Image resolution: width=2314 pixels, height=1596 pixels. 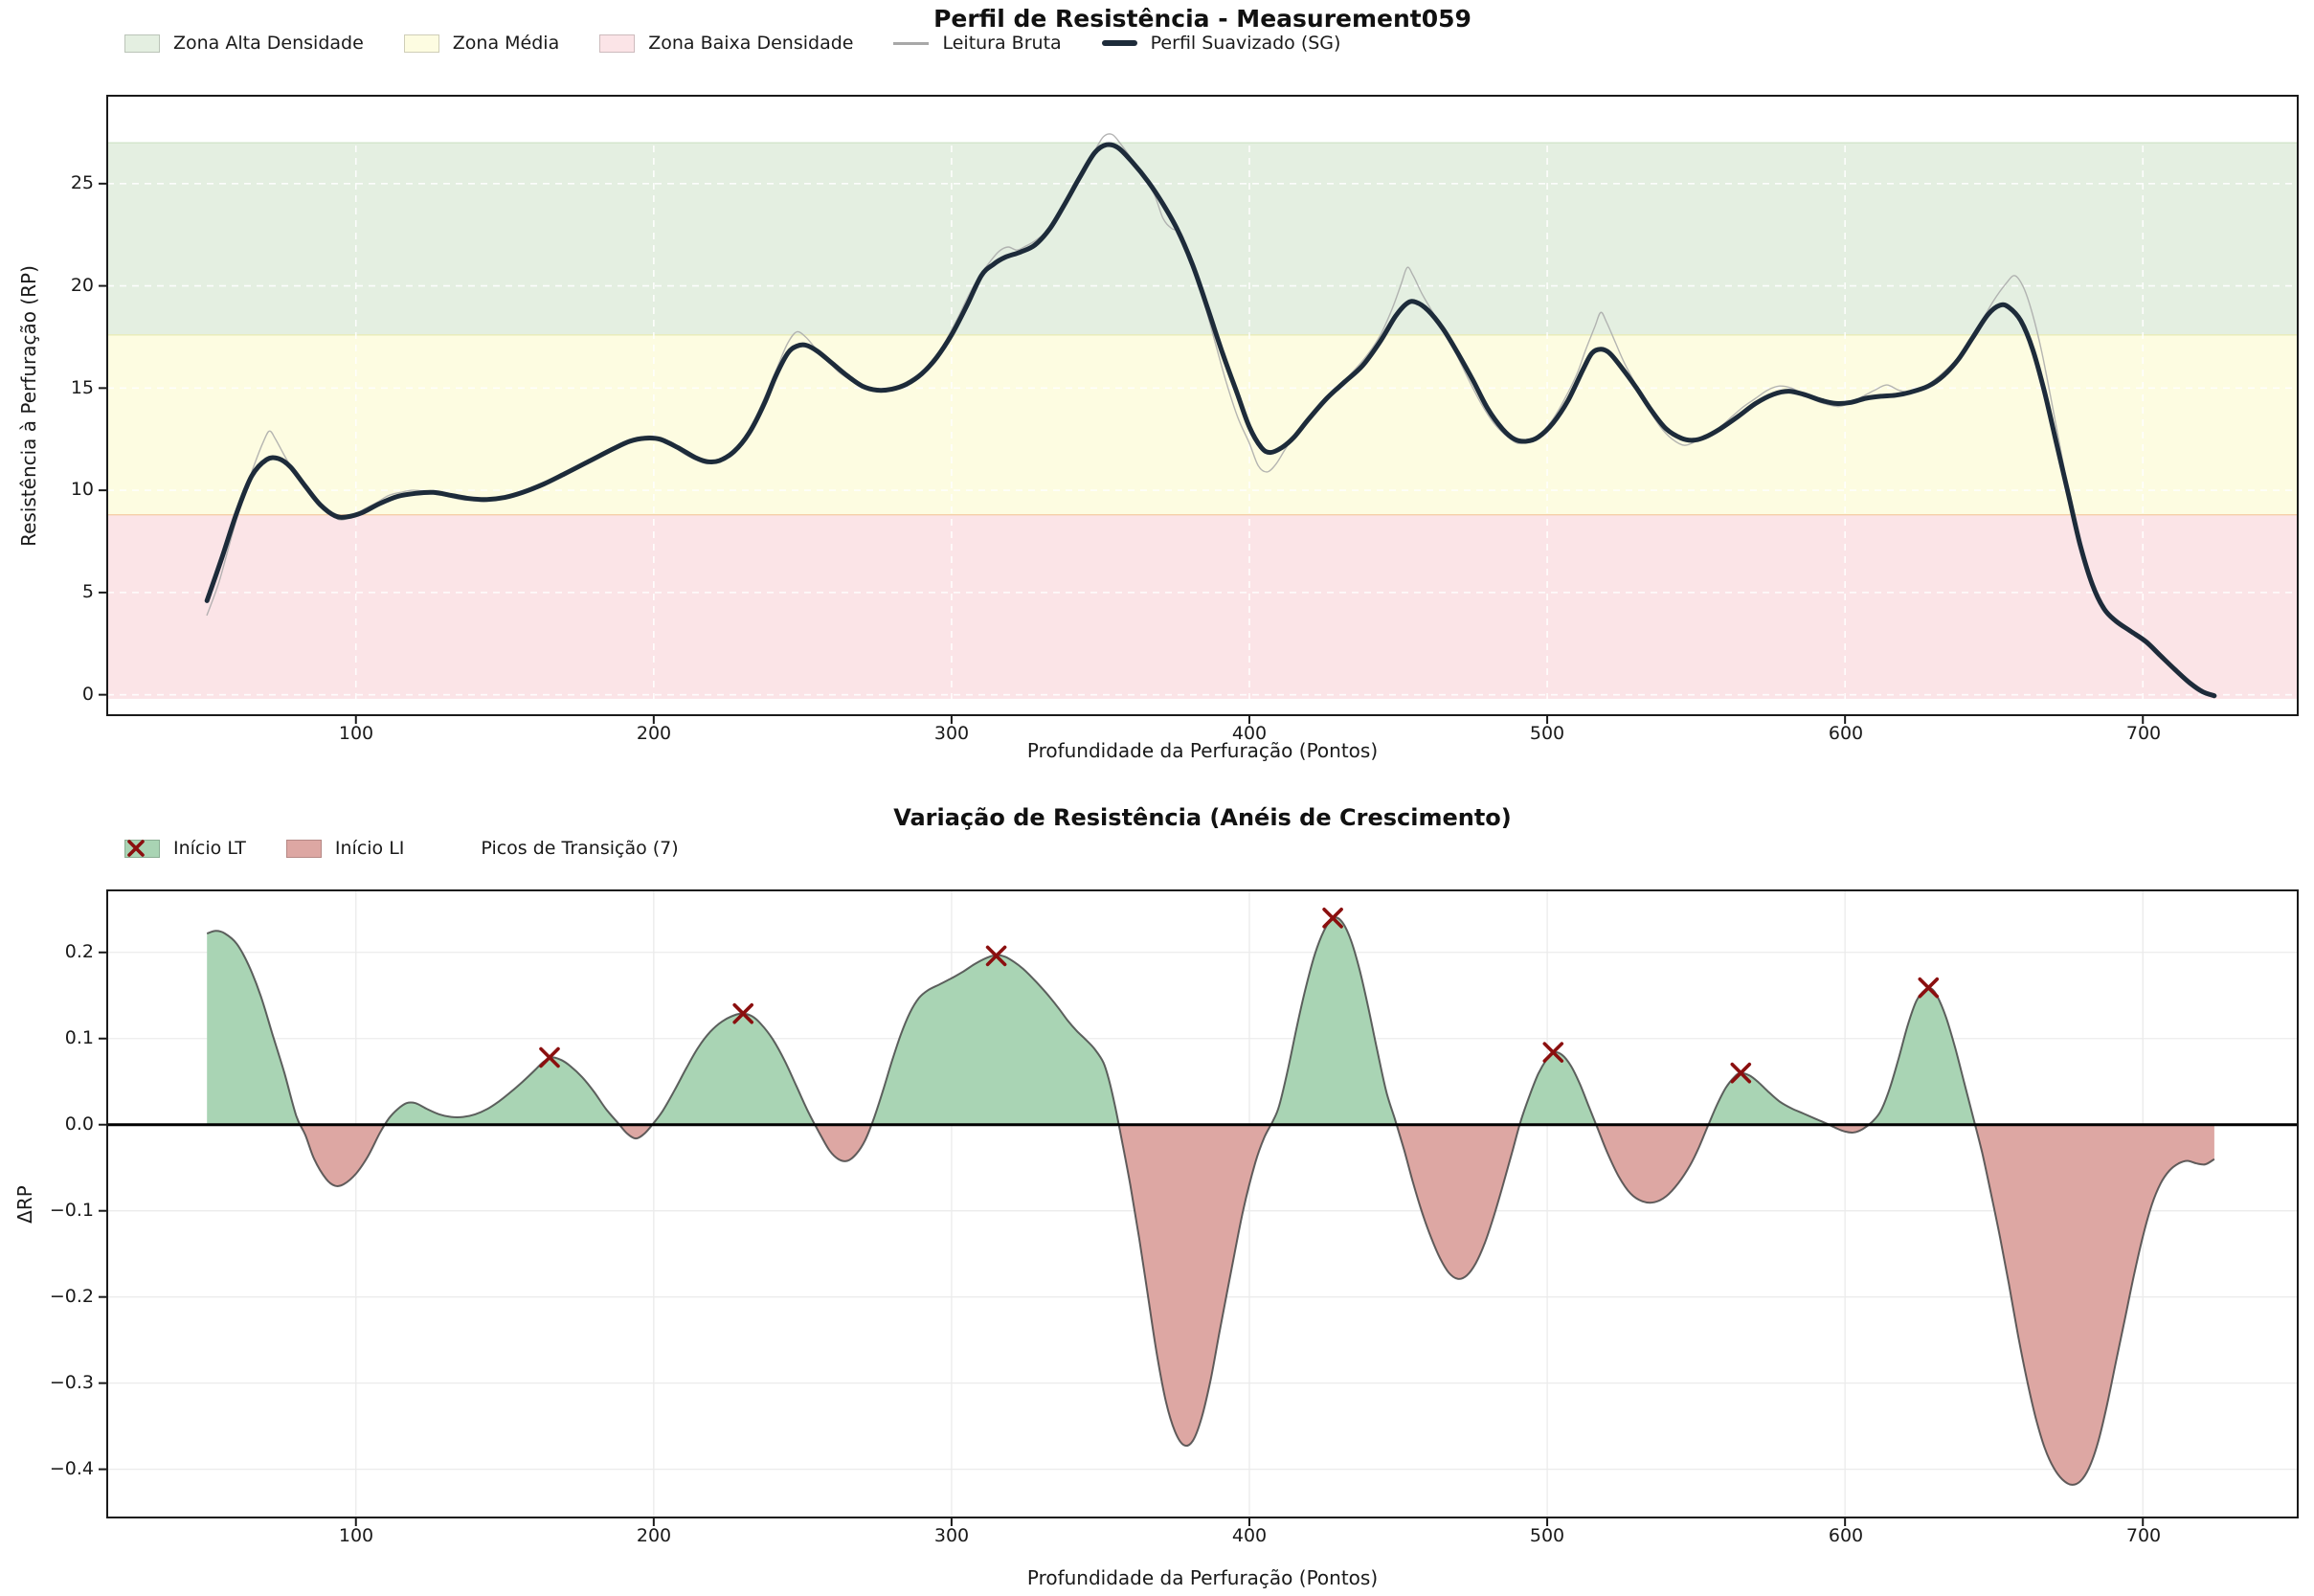 What do you see at coordinates (912, 43) in the screenshot?
I see `raw-line-swatch-icon` at bounding box center [912, 43].